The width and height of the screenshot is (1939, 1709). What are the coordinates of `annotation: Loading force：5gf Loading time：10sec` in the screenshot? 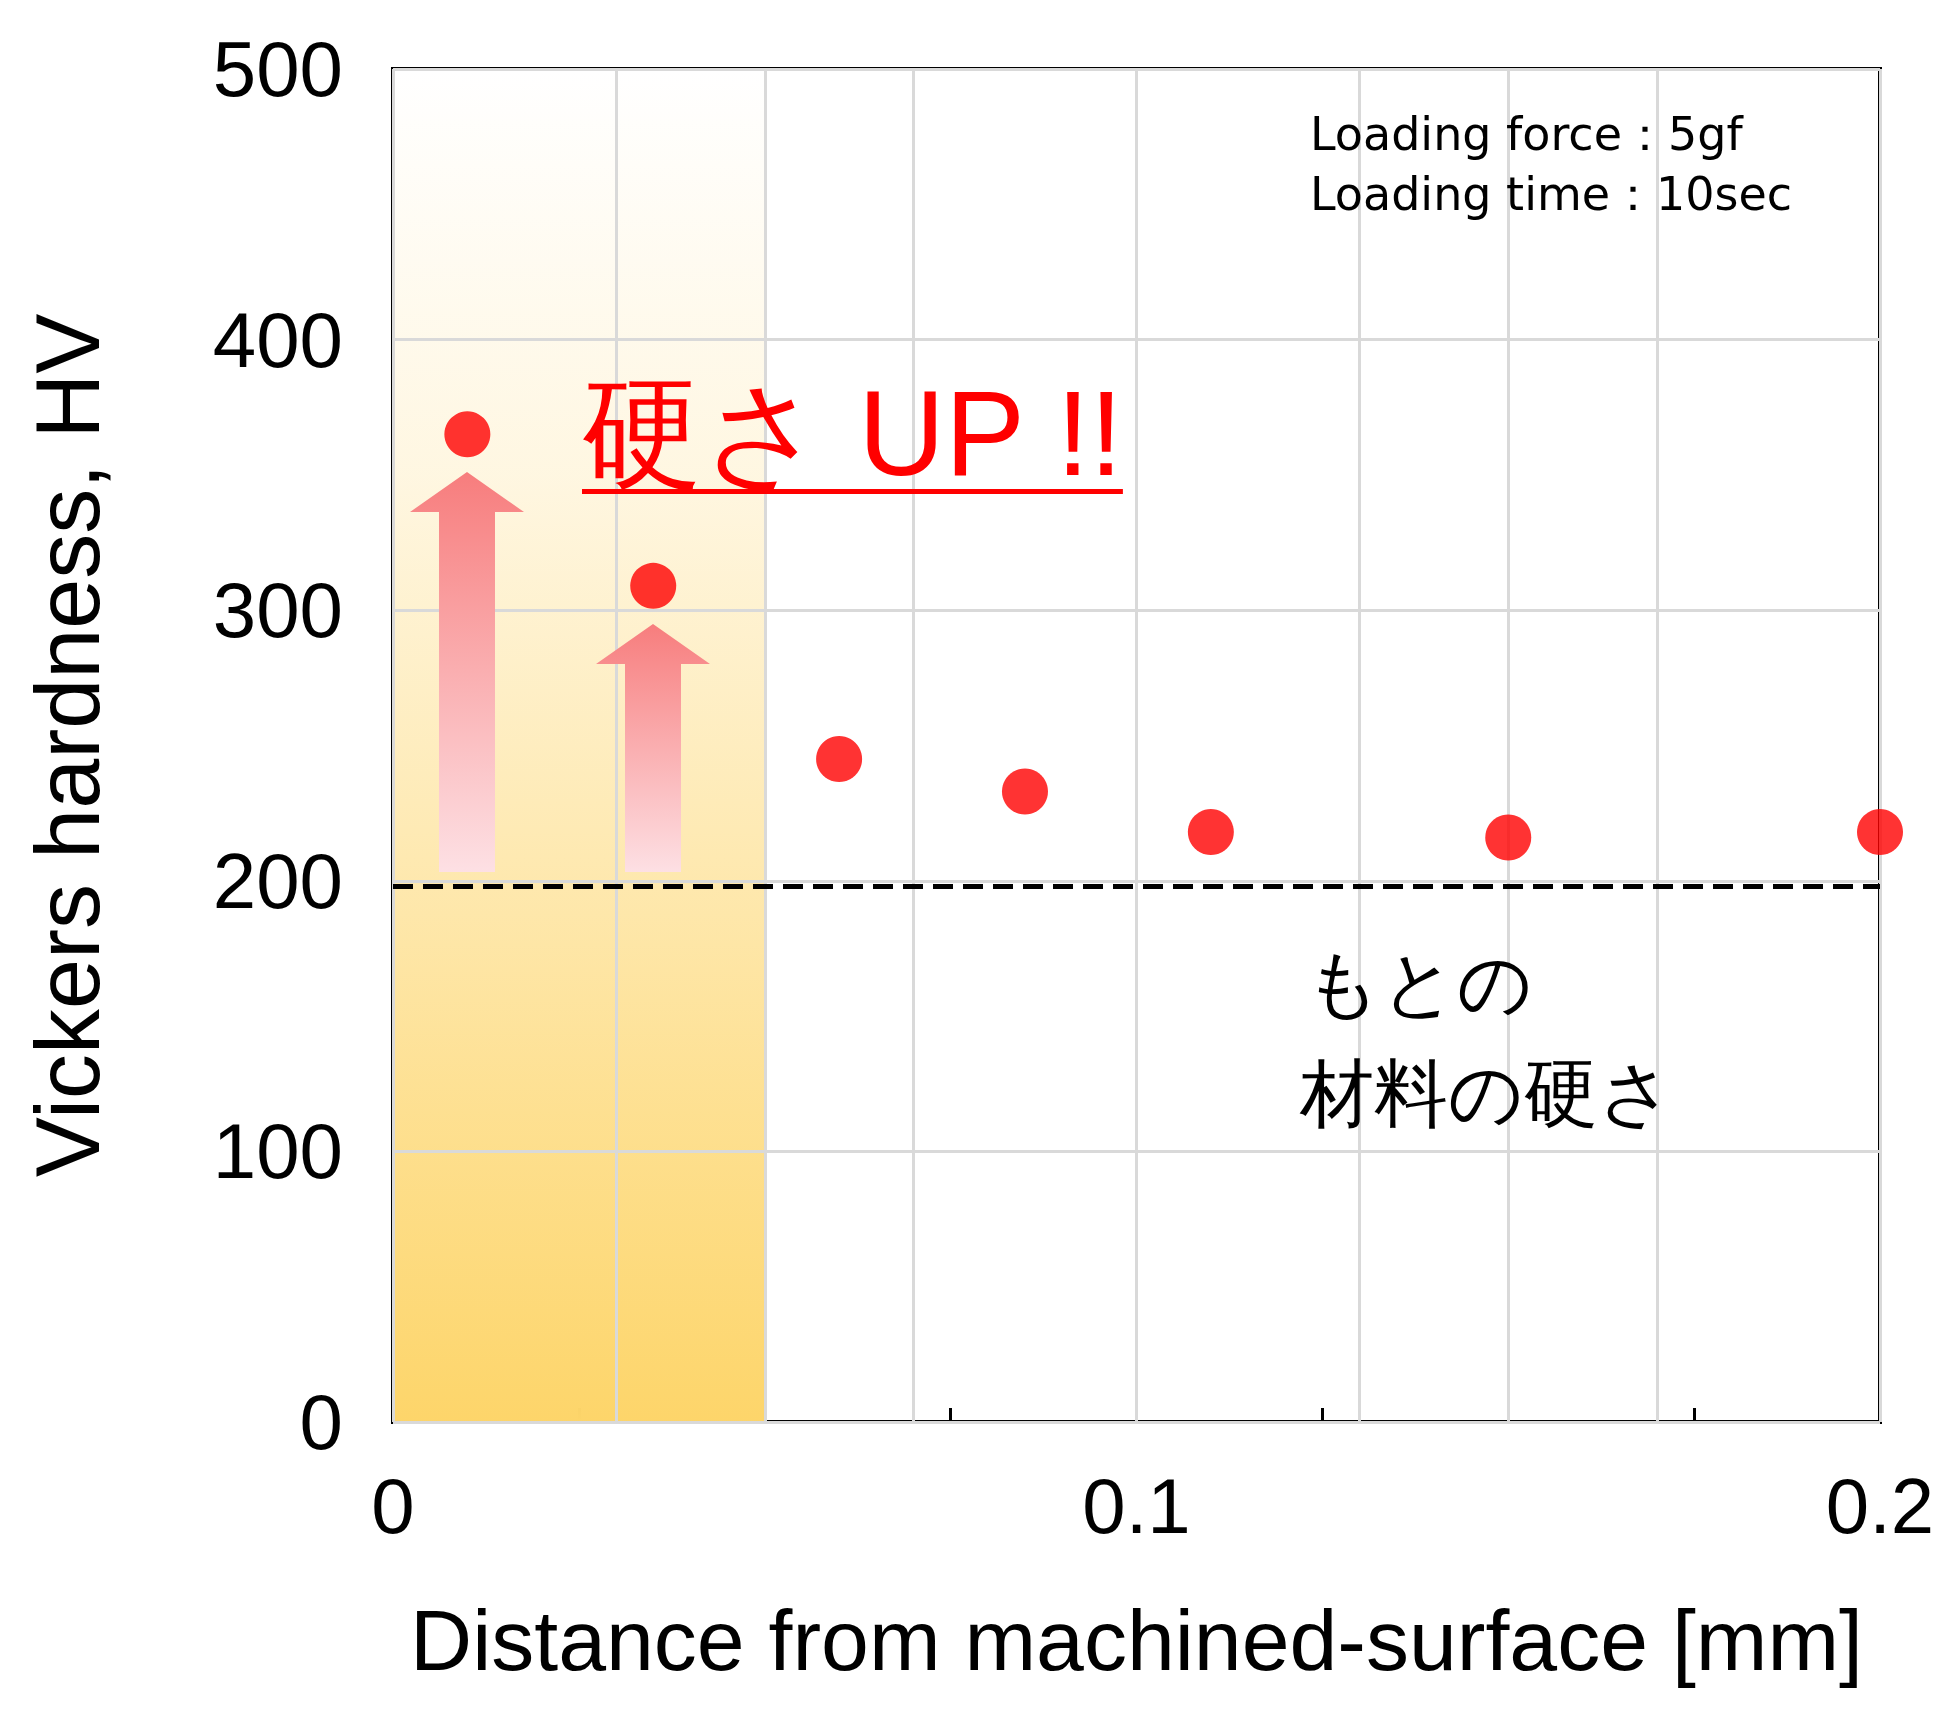 It's located at (1551, 164).